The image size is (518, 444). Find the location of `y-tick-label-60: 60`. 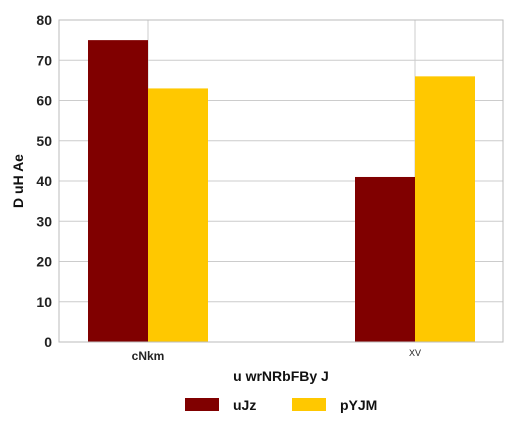

y-tick-label-60: 60 is located at coordinates (44, 101).